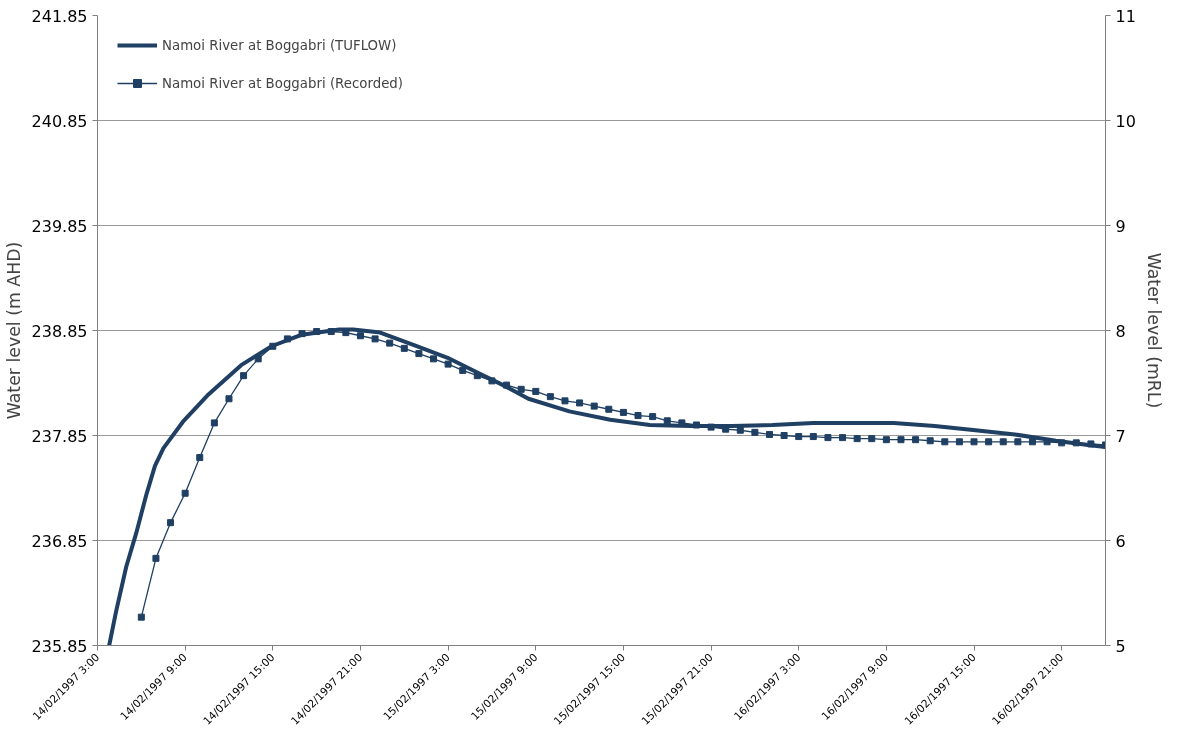 The width and height of the screenshot is (1183, 750). I want to click on y-tick-label: 241.85, so click(59, 16).